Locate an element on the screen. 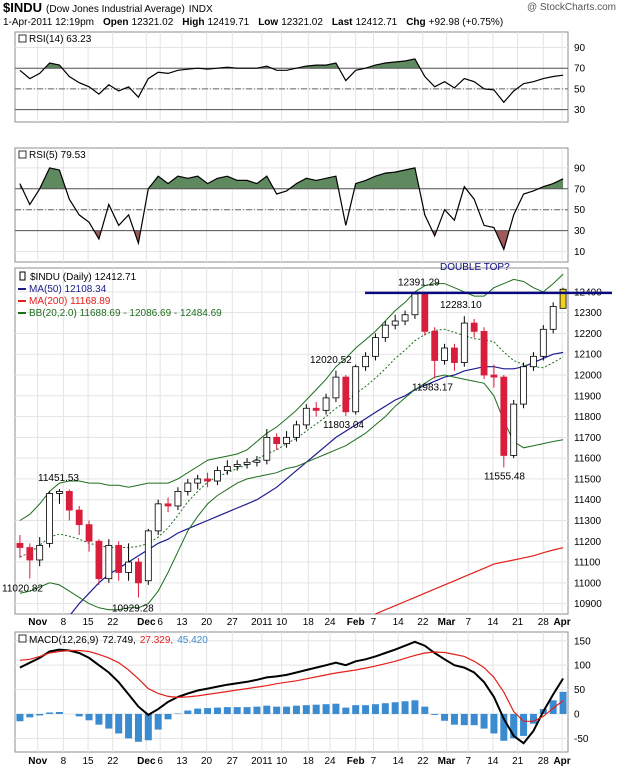 Image resolution: width=620 pixels, height=770 pixels. y-tick-label: 10900 is located at coordinates (588, 604).